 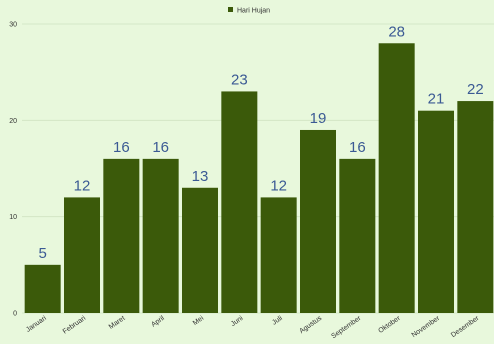 I want to click on x-tick-label: Februari, so click(x=75, y=325).